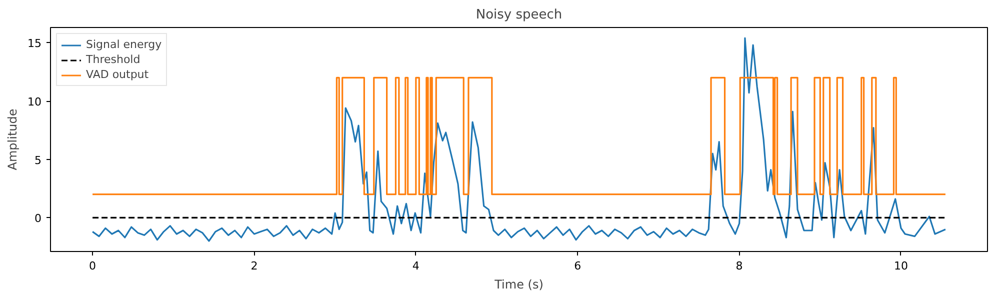  Describe the element at coordinates (35, 43) in the screenshot. I see `y-tick-label: 15` at that location.